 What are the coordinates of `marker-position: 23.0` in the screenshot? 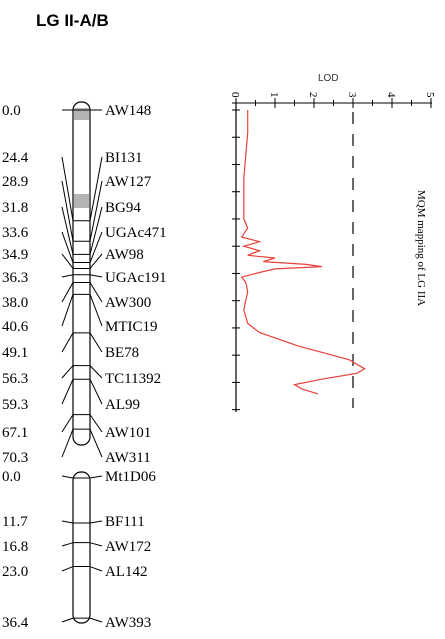 It's located at (15, 572).